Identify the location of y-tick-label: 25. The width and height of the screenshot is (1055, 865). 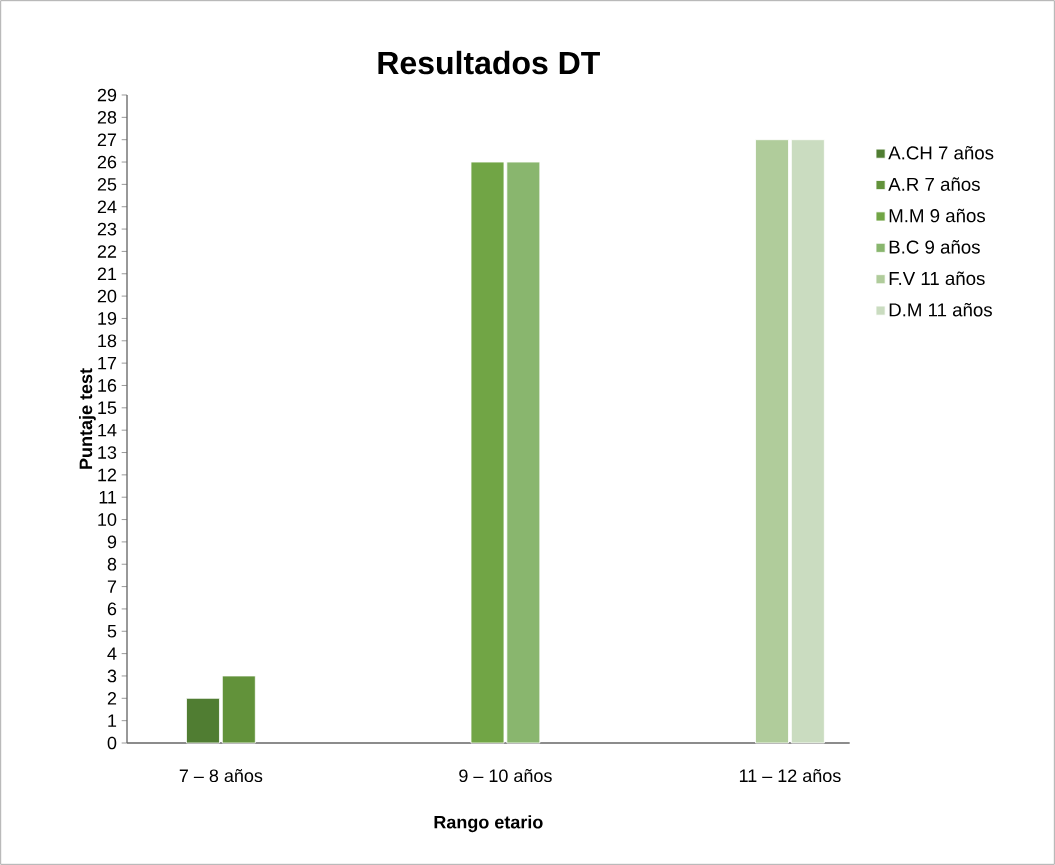
(107, 184).